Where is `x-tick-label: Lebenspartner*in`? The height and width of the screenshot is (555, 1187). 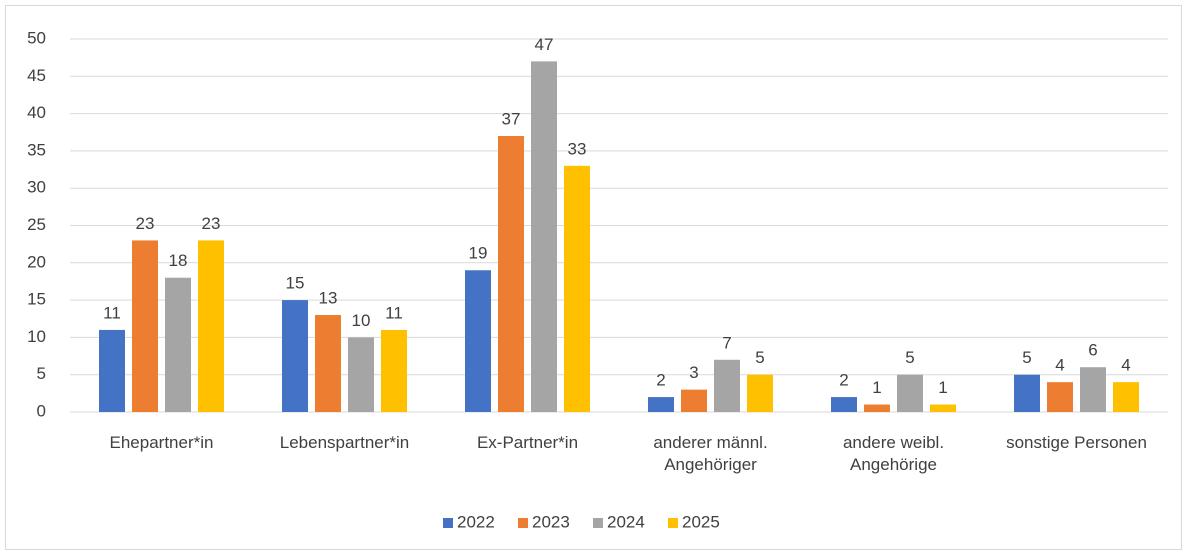 x-tick-label: Lebenspartner*in is located at coordinates (344, 442).